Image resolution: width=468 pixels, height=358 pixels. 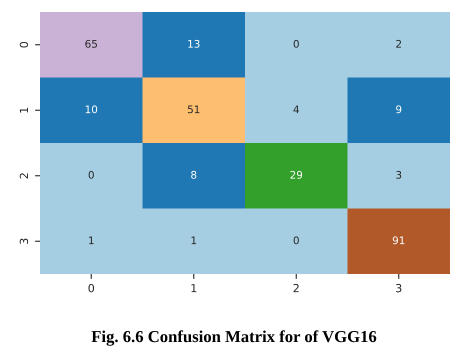 What do you see at coordinates (398, 240) in the screenshot?
I see `data-label: 91` at bounding box center [398, 240].